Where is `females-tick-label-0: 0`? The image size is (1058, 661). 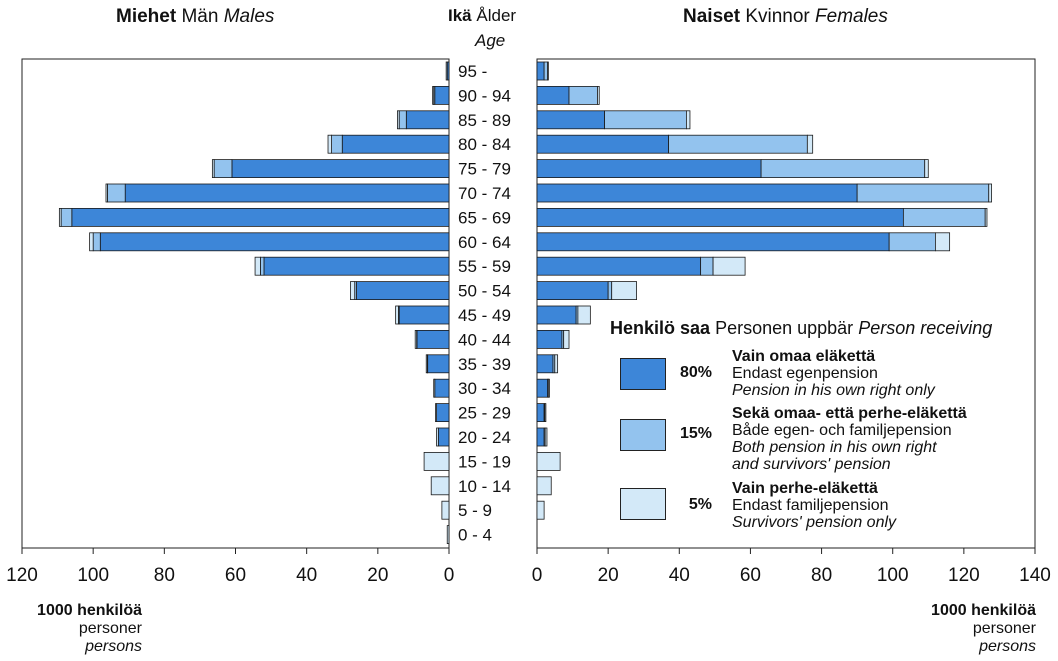 females-tick-label-0: 0 is located at coordinates (537, 575).